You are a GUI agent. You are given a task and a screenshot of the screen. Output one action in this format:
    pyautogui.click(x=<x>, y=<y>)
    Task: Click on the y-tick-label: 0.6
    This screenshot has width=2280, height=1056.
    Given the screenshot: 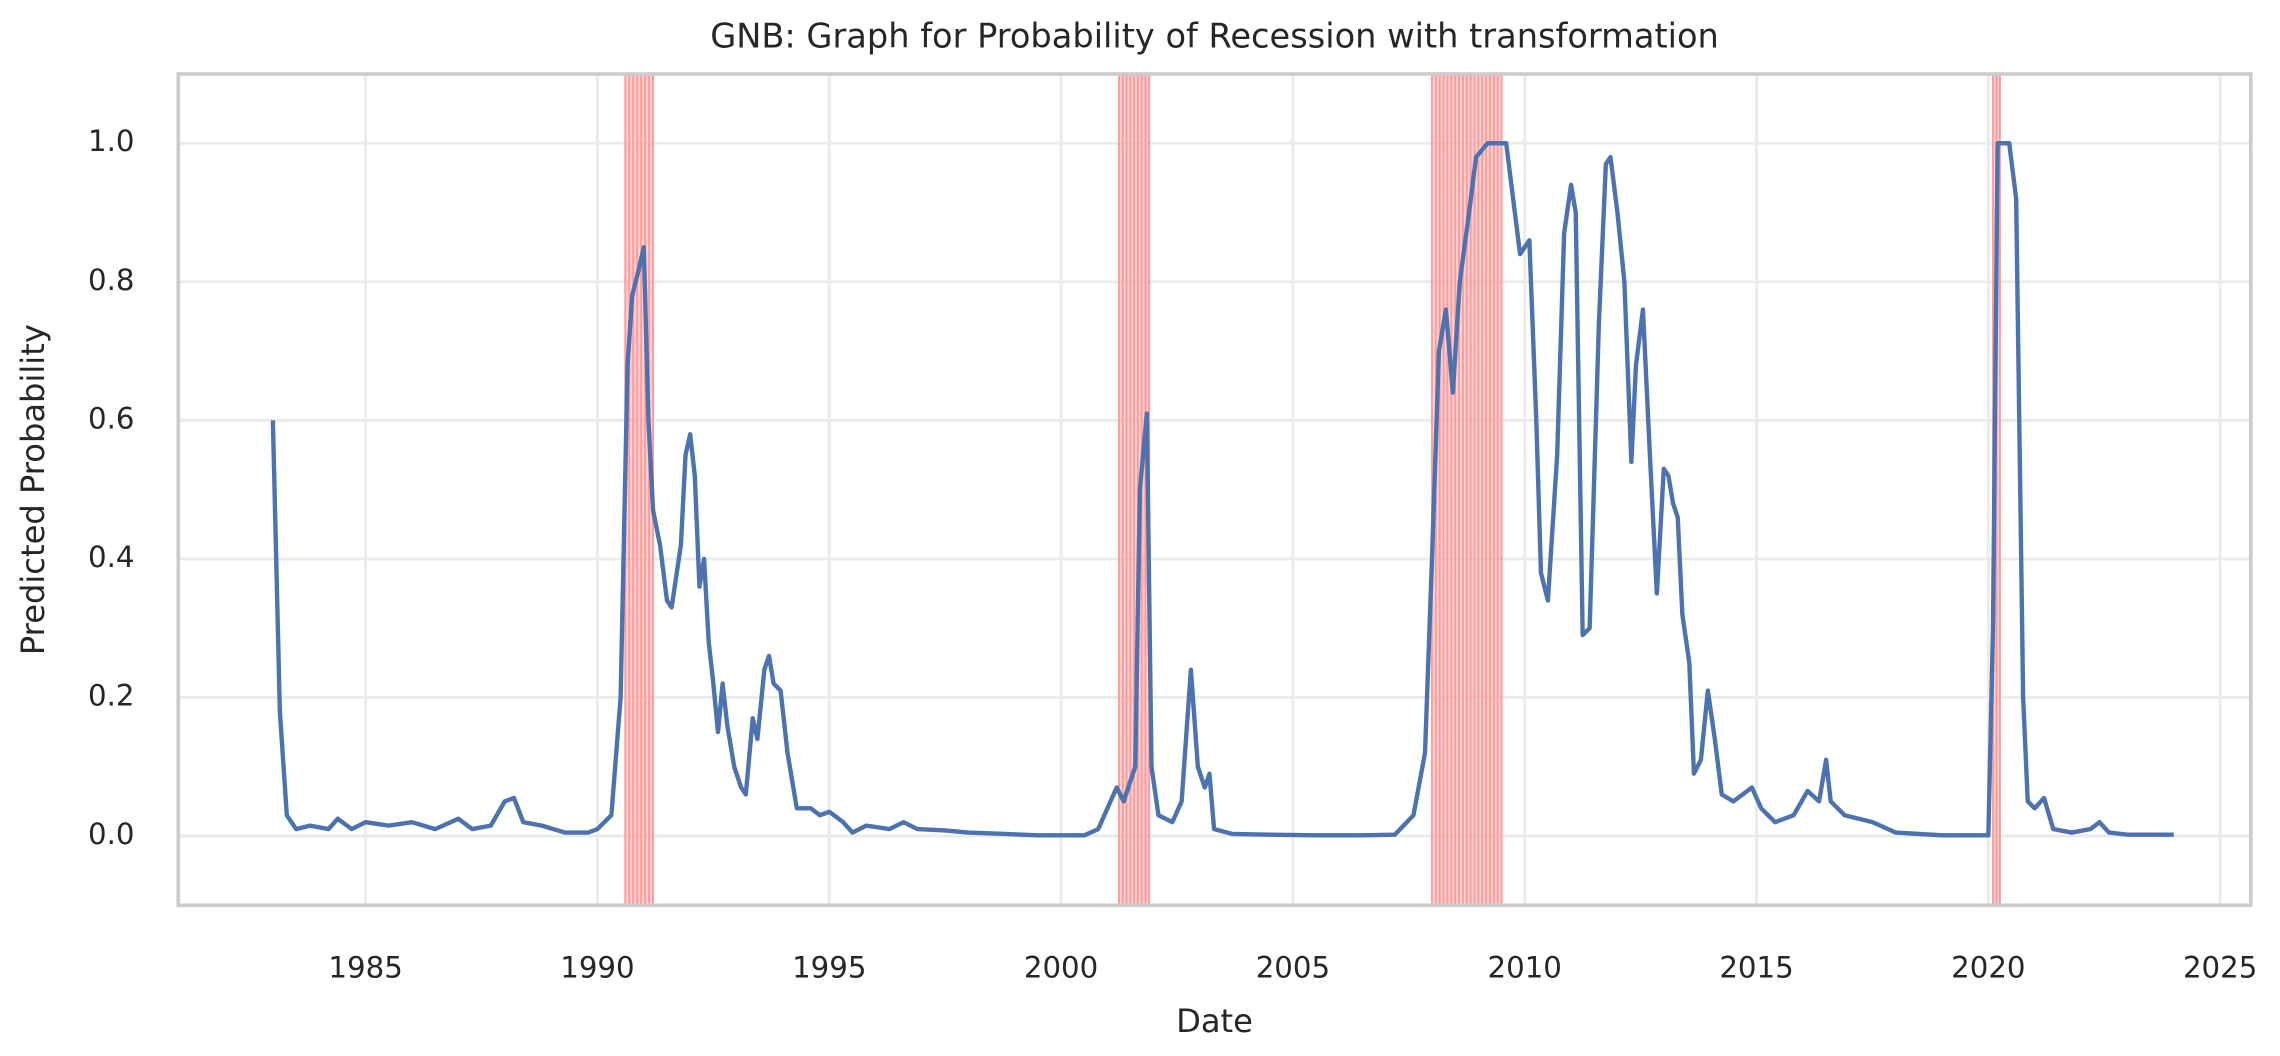 What is the action you would take?
    pyautogui.click(x=111, y=418)
    